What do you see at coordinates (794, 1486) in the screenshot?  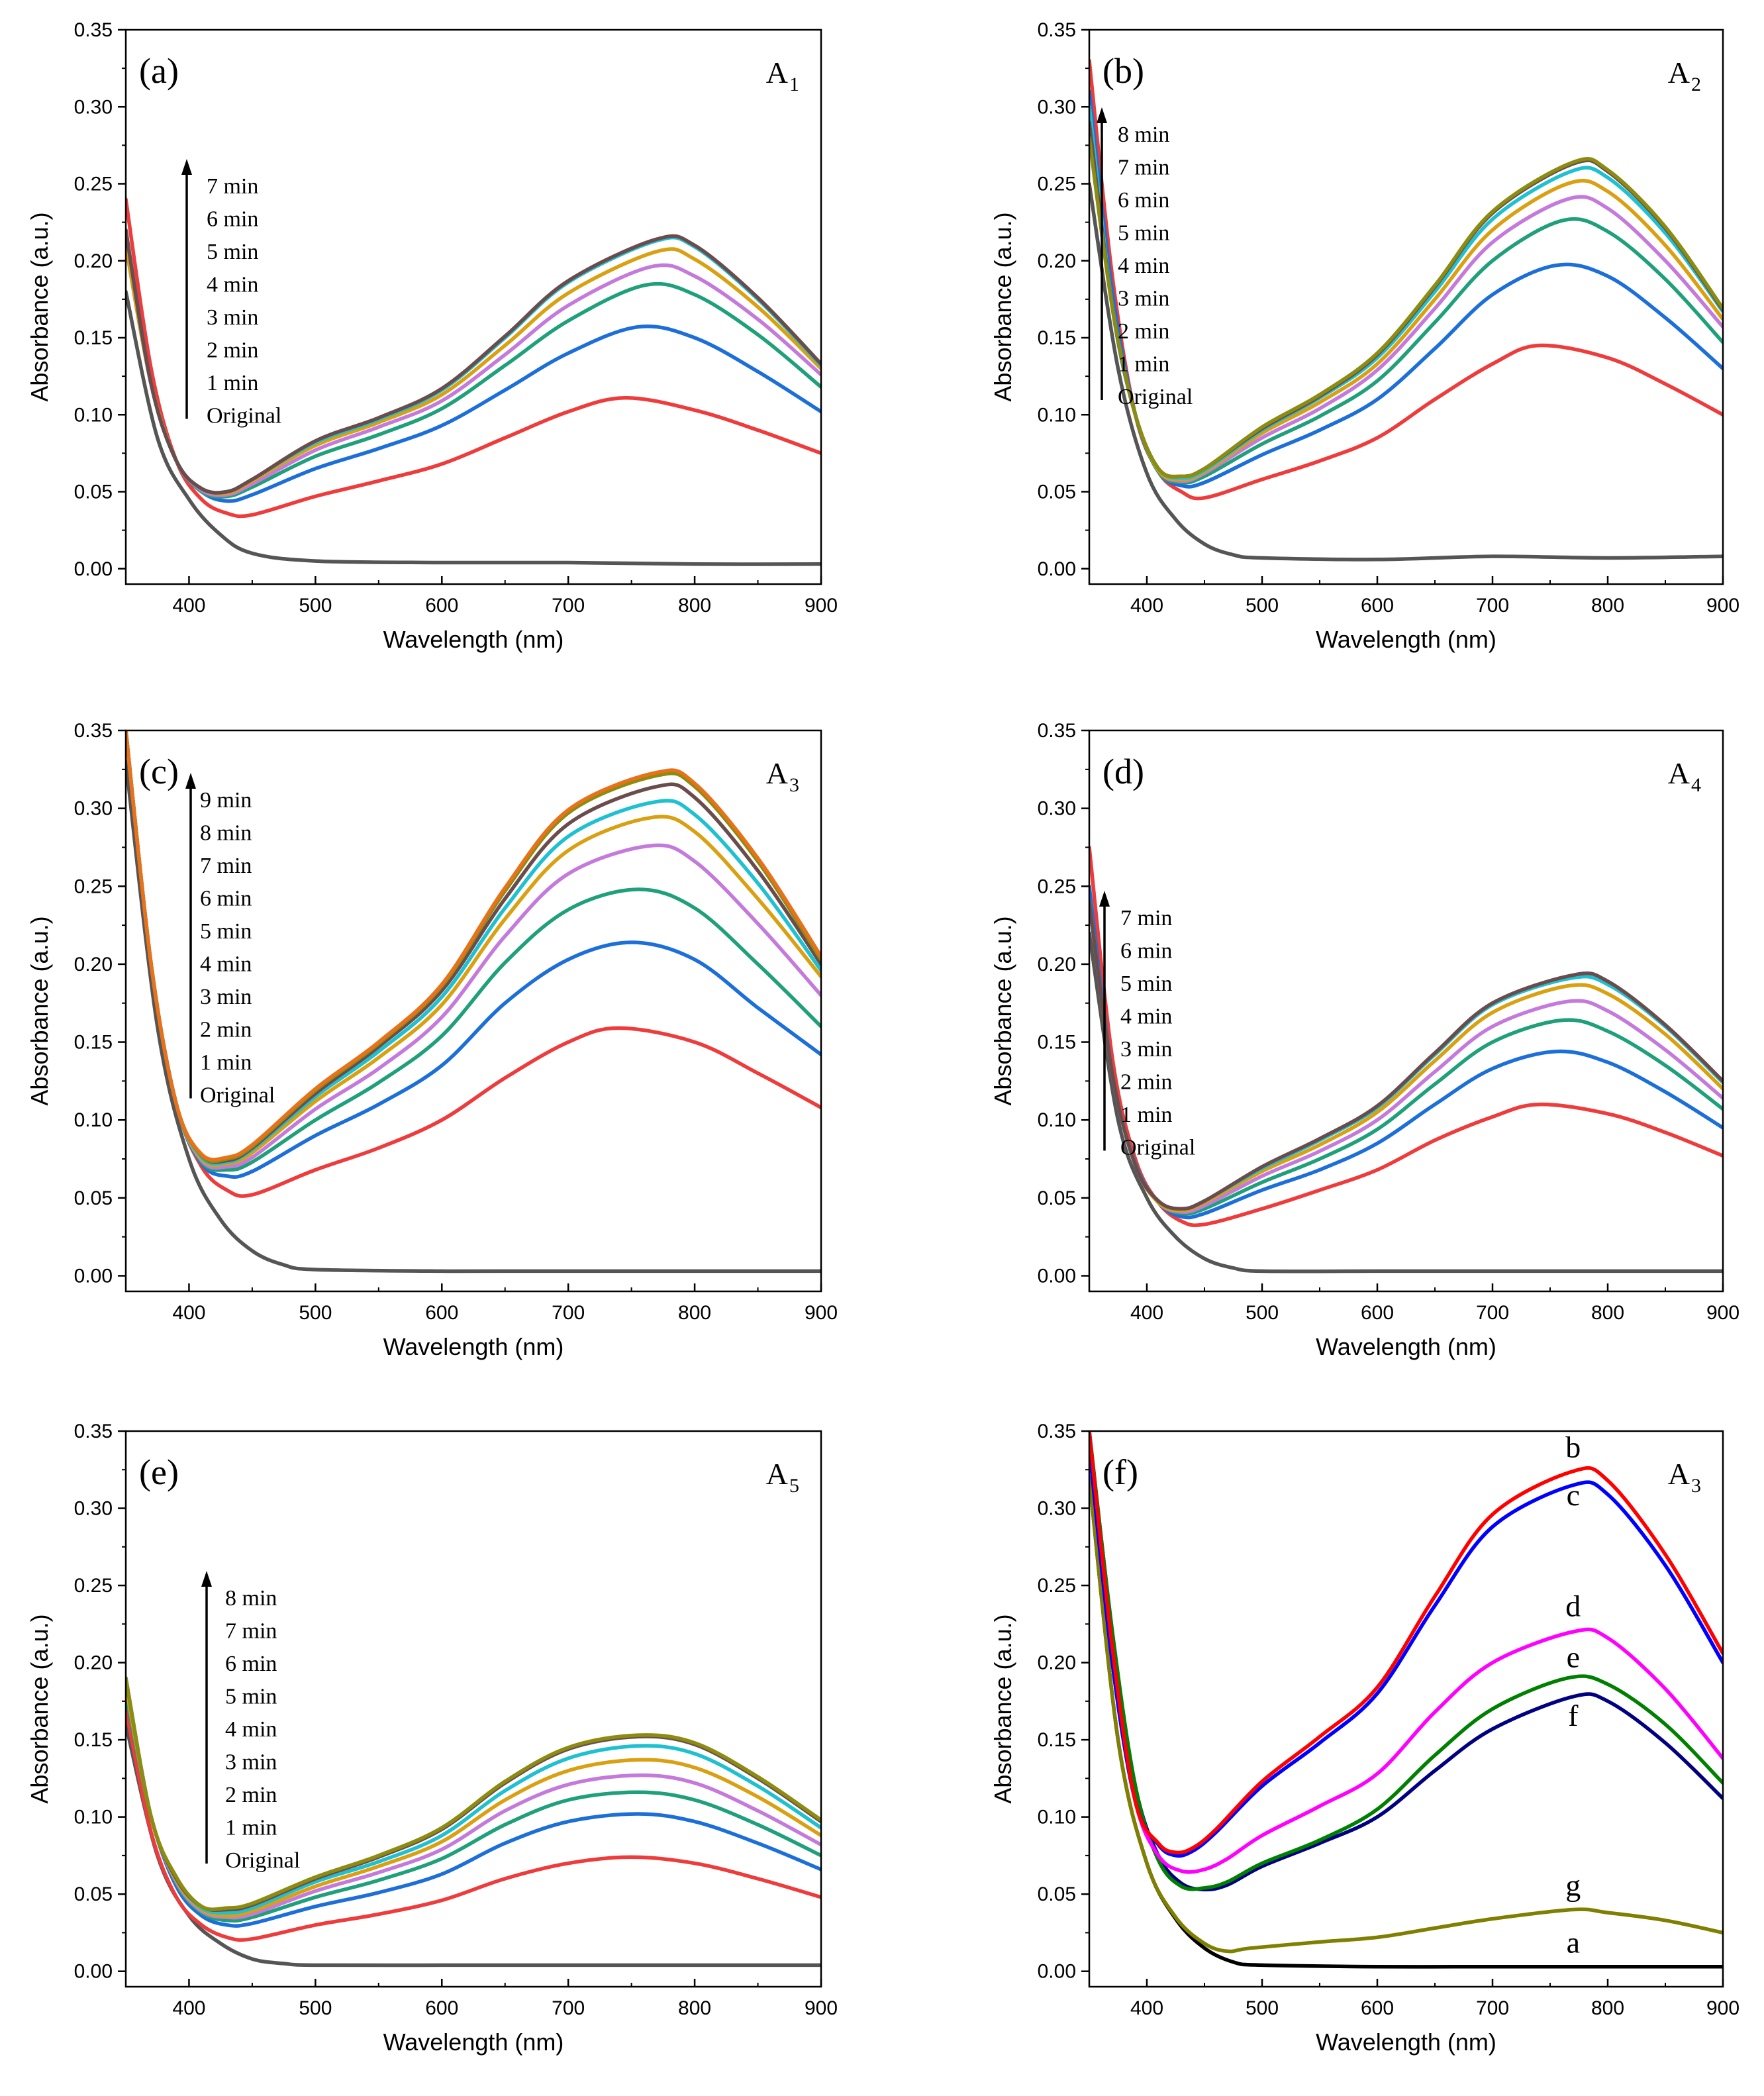 I see `sample-label-subscript: 5` at bounding box center [794, 1486].